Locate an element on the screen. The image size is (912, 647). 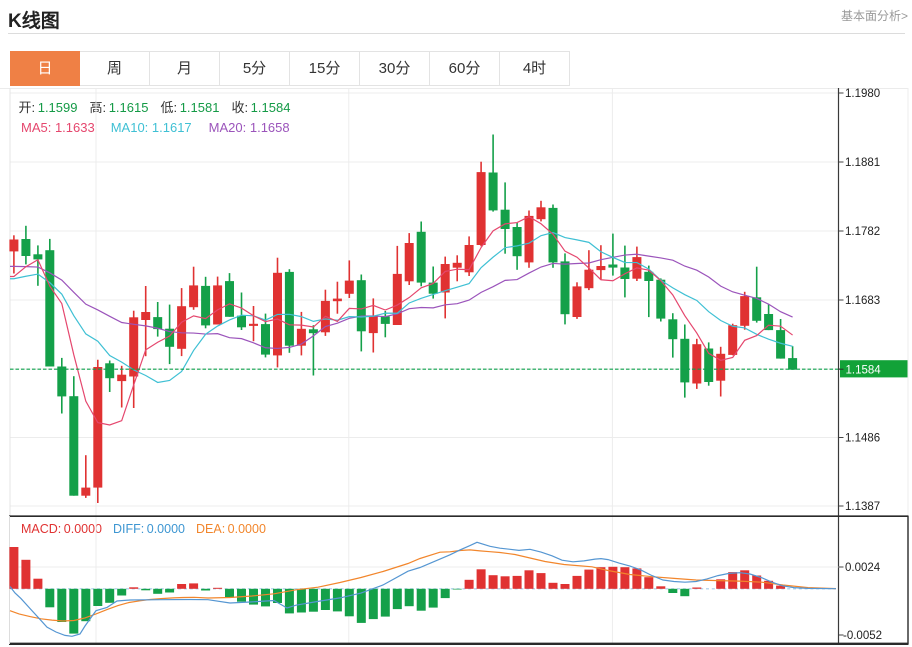
svg-text: 1.1881 is located at coordinates (862, 163).